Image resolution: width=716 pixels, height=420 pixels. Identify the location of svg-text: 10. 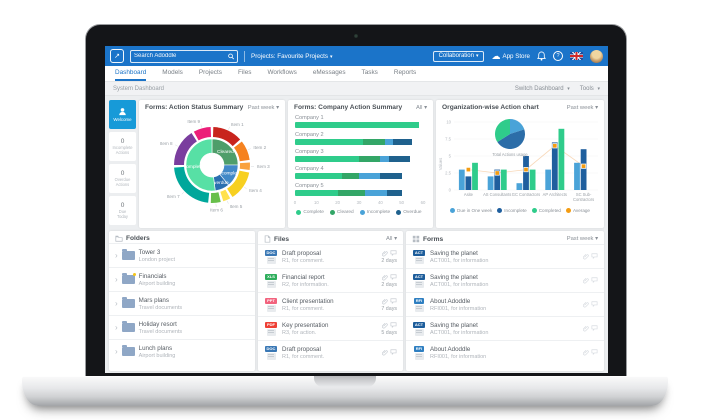
(448, 122).